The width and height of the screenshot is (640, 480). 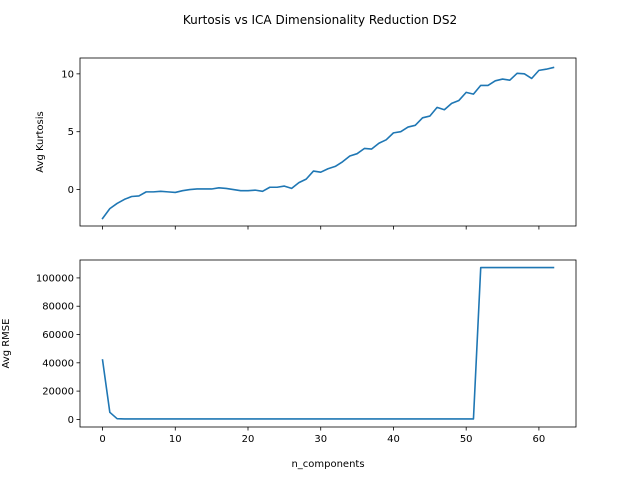 I want to click on rmse-y-tick-label: 100000, so click(x=55, y=278).